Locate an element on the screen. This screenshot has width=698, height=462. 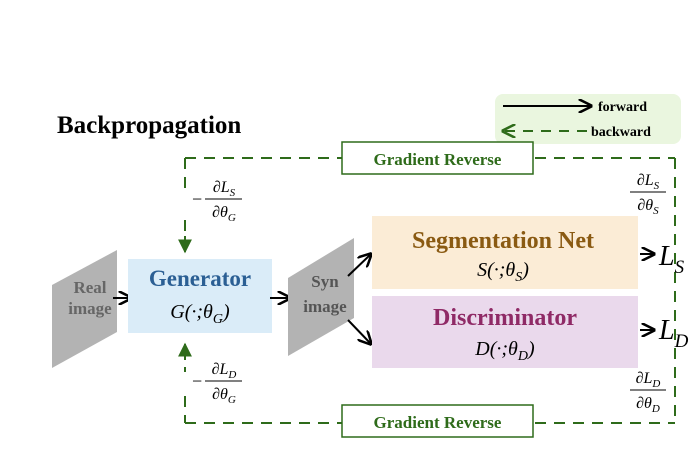
gradient-reverse-bottom-box is located at coordinates (437, 421).